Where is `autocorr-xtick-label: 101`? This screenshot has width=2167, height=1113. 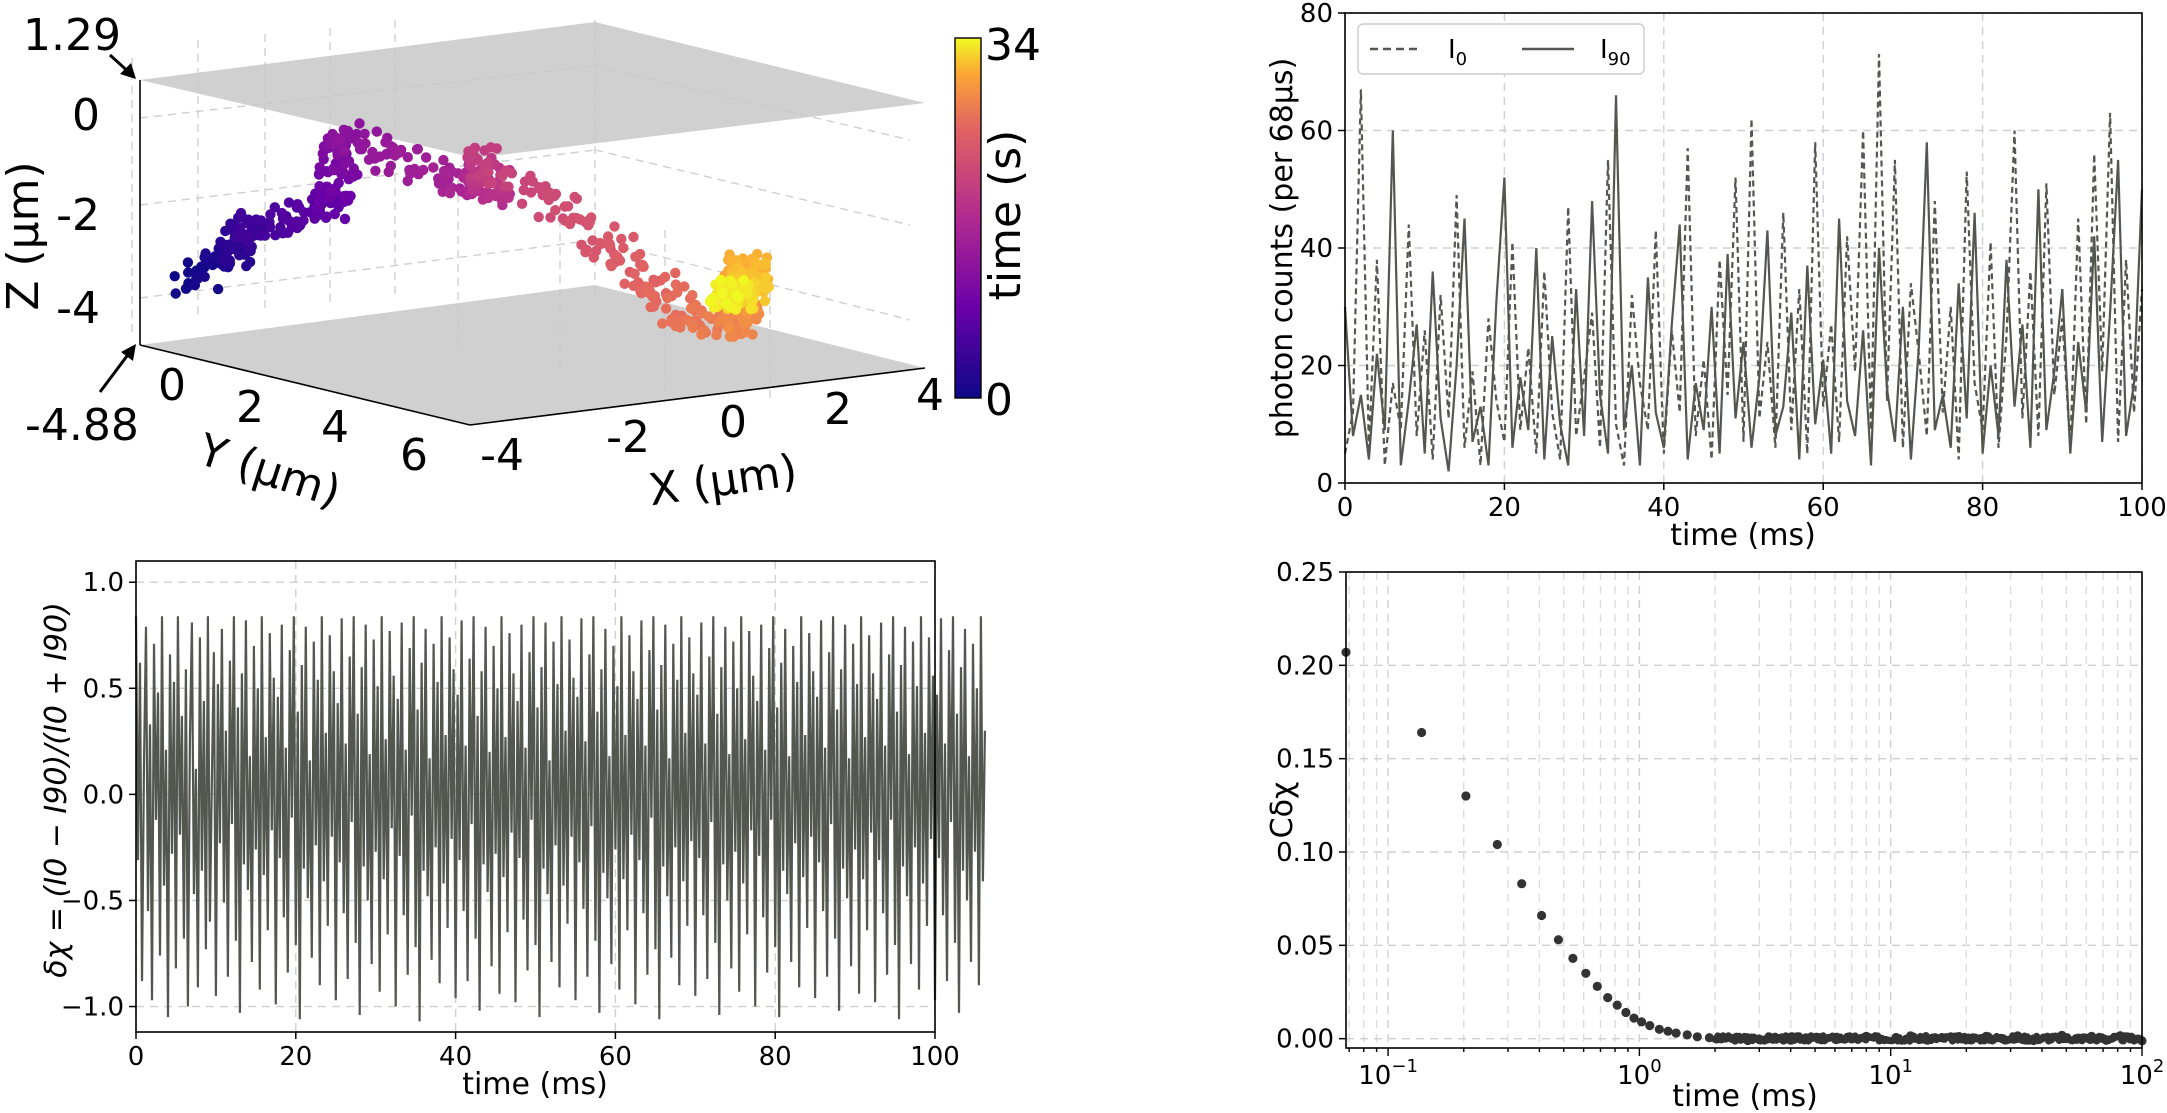 autocorr-xtick-label: 101 is located at coordinates (1890, 1073).